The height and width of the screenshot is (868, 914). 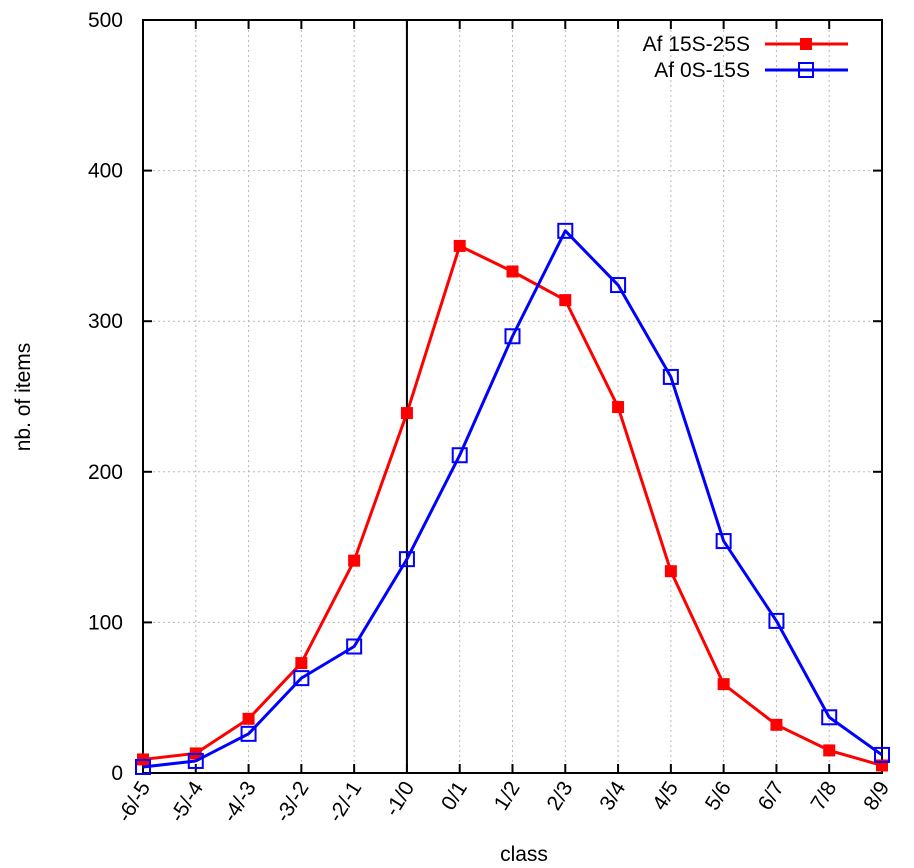 What do you see at coordinates (105, 622) in the screenshot?
I see `y-tick-label: 100` at bounding box center [105, 622].